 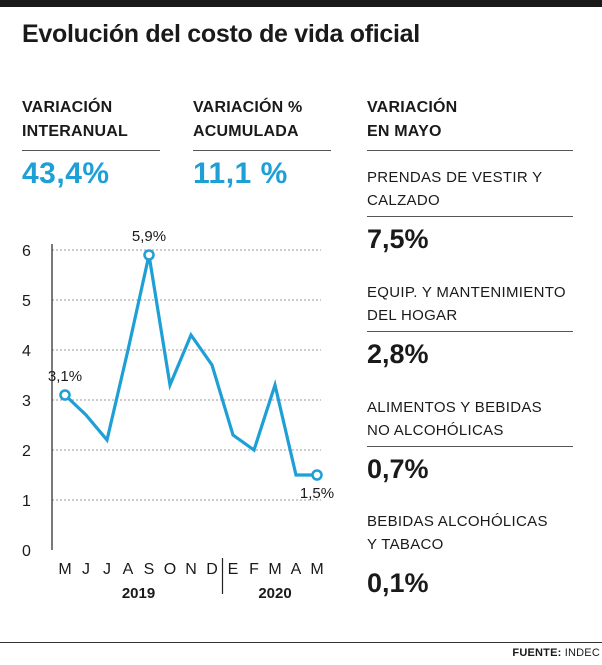 I want to click on page-title: Evolución del costo de vida oficial, so click(x=221, y=34).